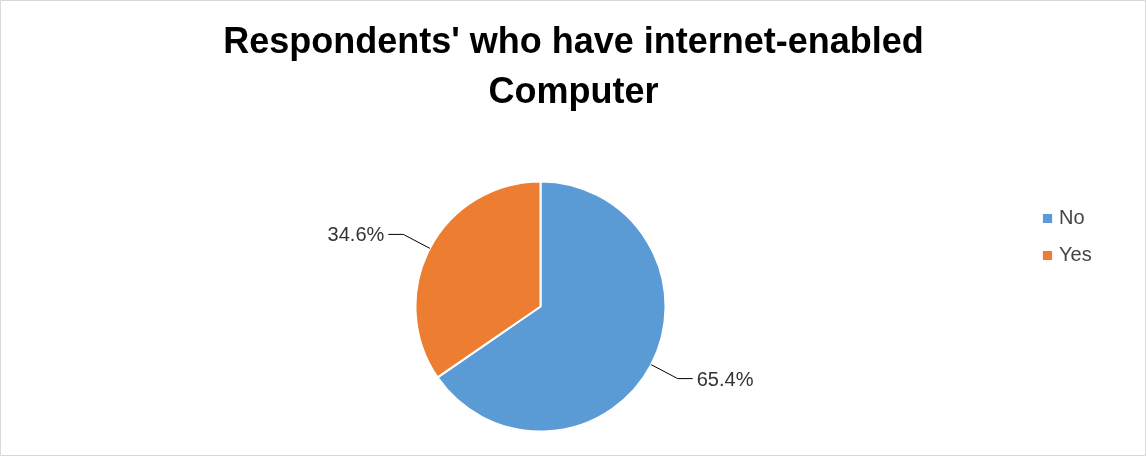 Image resolution: width=1146 pixels, height=456 pixels. What do you see at coordinates (725, 378) in the screenshot?
I see `data-label: 65.4%` at bounding box center [725, 378].